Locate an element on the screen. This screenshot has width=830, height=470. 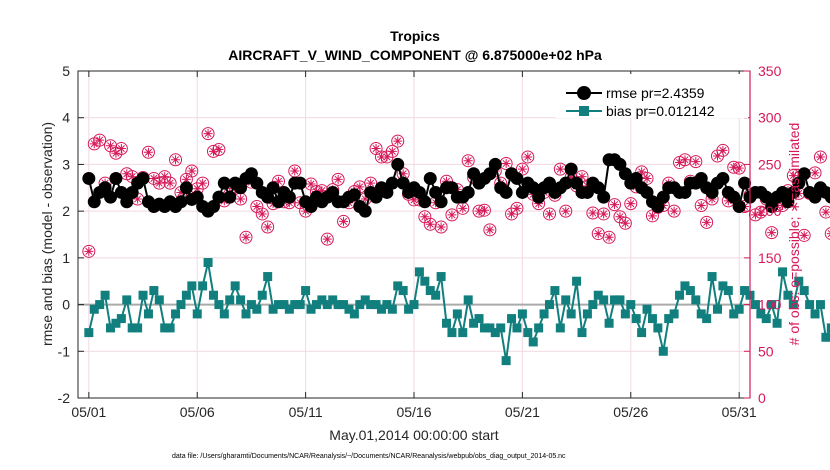
x-tick-label: 05/21 is located at coordinates (522, 412).